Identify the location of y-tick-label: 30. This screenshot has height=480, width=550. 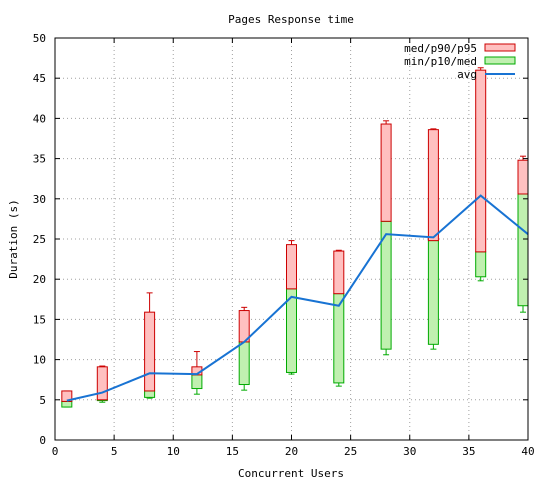
(39, 199).